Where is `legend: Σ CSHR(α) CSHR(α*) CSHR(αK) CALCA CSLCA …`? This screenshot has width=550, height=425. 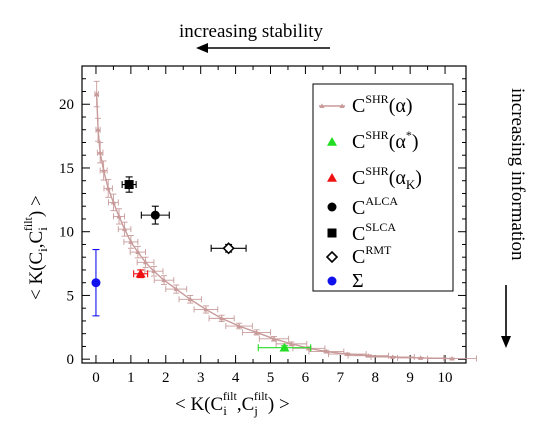
legend: Σ CSHR(α) CSHR(α*) CSHR(αK) CALCA CSLCA … is located at coordinates (383, 187).